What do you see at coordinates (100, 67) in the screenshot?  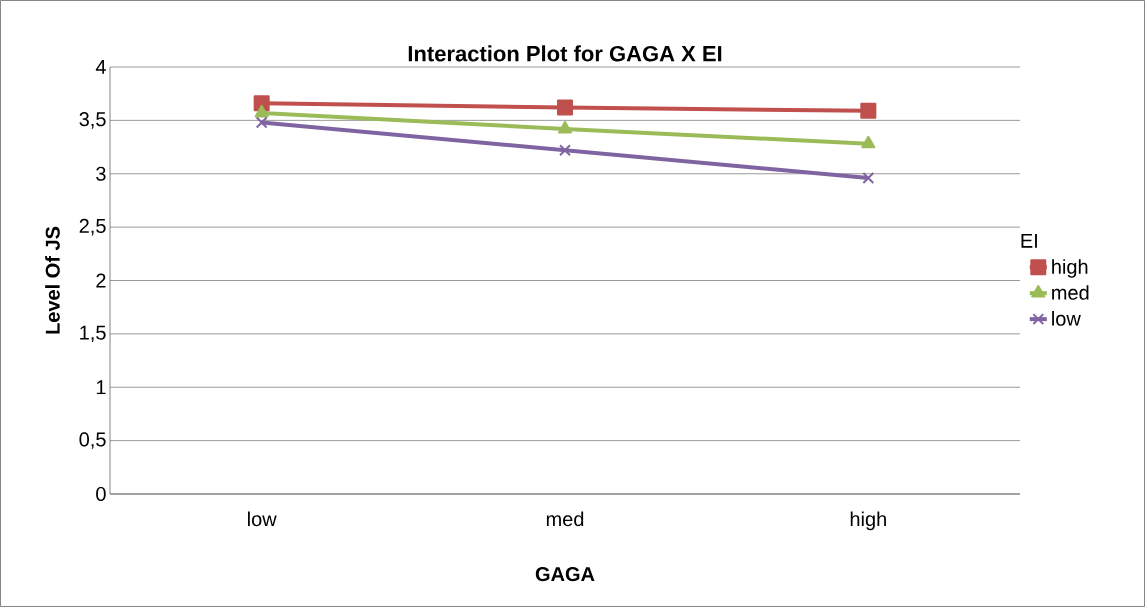 I see `y-tick-label: 4` at bounding box center [100, 67].